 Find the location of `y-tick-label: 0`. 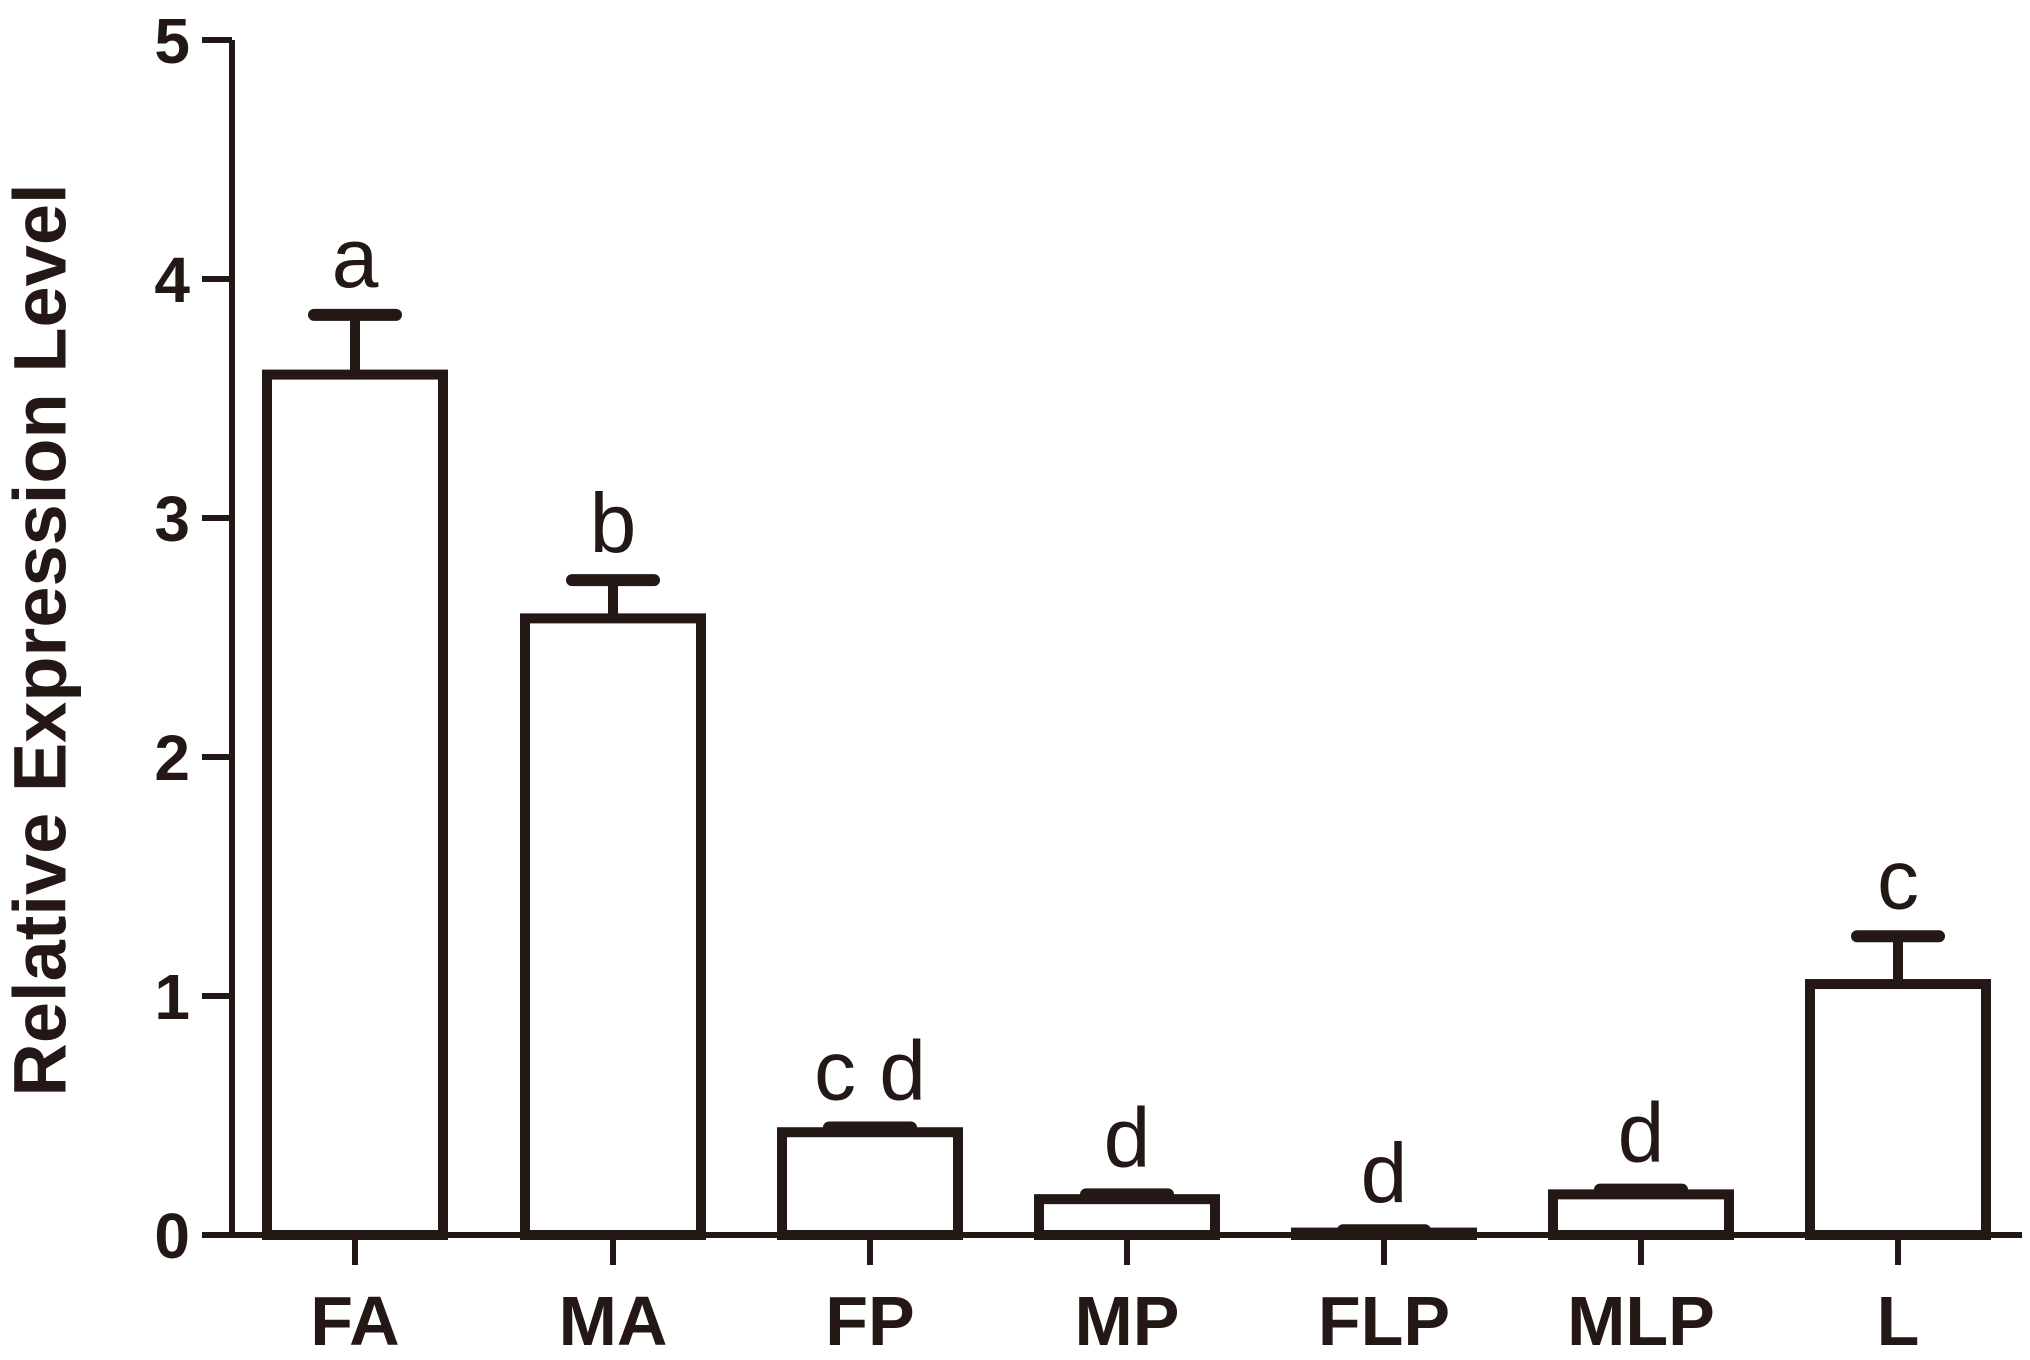

y-tick-label: 0 is located at coordinates (172, 1236).